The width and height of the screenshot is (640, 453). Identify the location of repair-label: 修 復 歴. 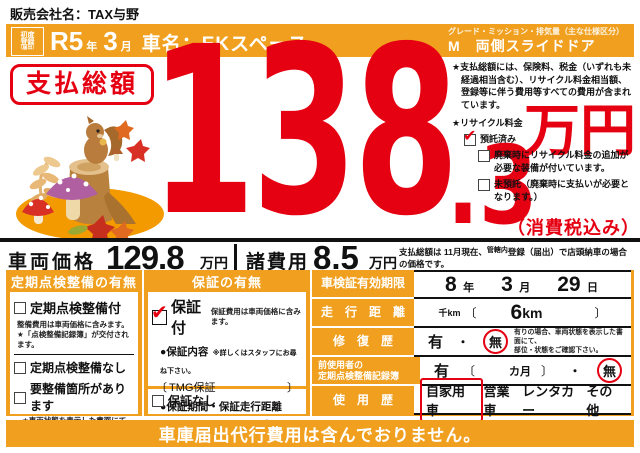
(362, 340).